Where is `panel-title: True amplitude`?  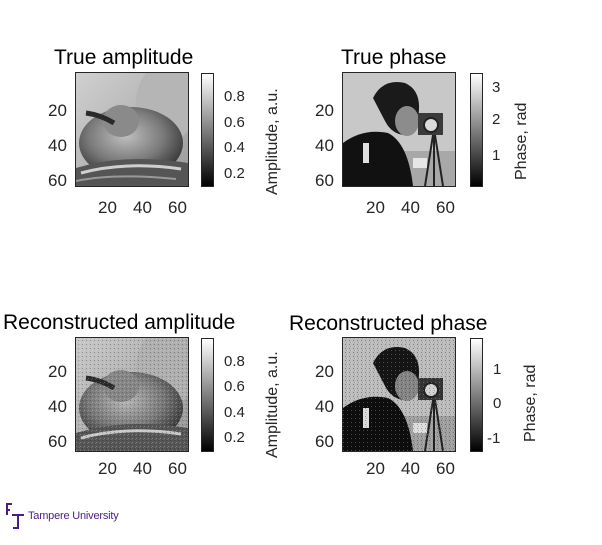 panel-title: True amplitude is located at coordinates (124, 57).